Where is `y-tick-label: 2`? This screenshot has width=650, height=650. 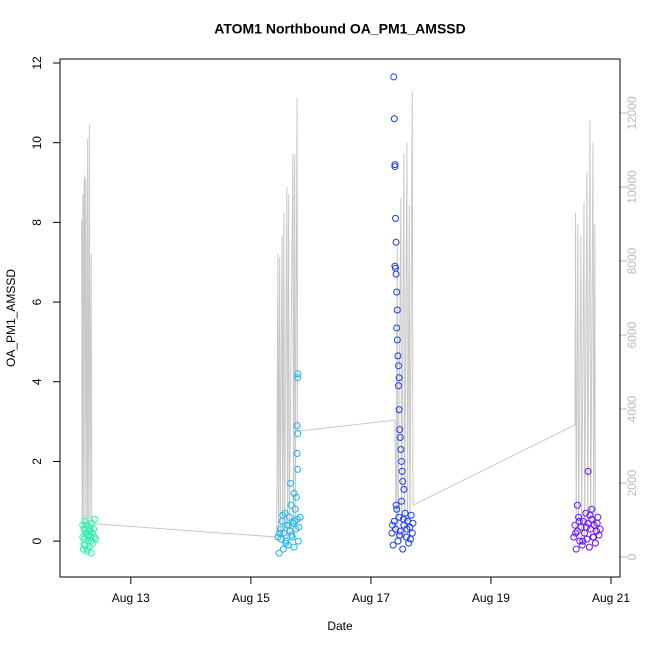 y-tick-label: 2 is located at coordinates (37, 461).